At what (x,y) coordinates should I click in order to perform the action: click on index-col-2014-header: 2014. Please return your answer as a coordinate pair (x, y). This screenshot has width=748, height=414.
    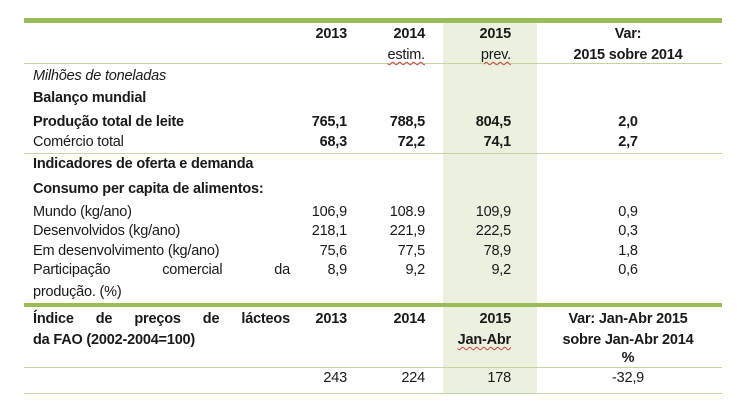
    Looking at the image, I should click on (409, 319).